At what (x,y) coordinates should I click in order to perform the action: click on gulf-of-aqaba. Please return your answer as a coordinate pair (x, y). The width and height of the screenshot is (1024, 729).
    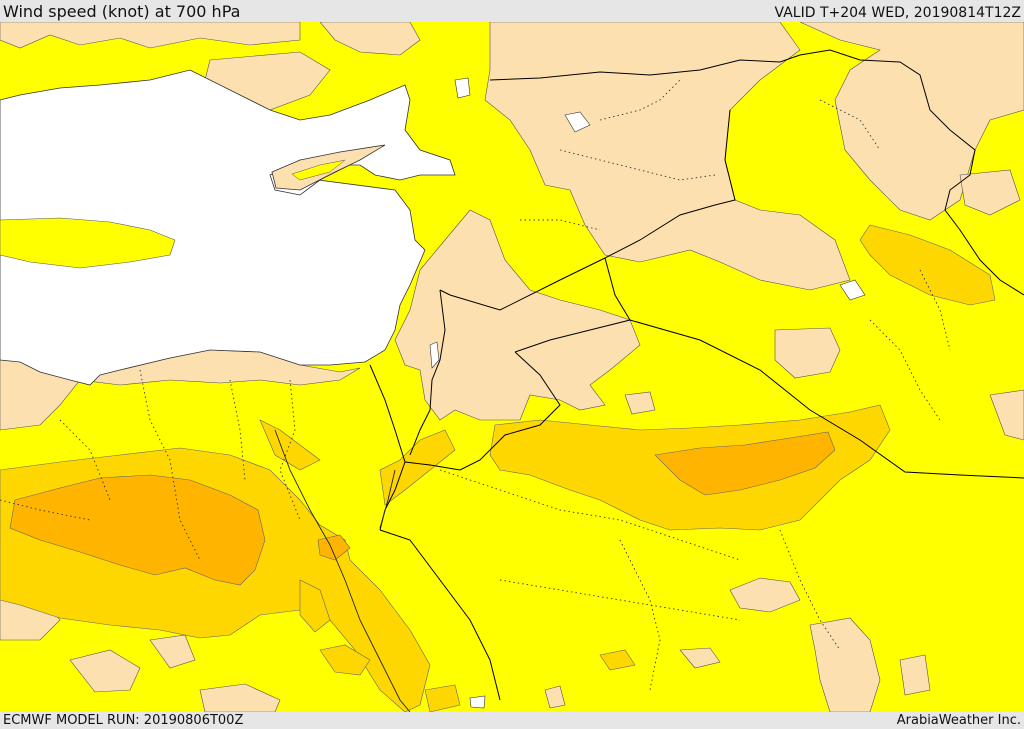
    Looking at the image, I should click on (387, 499).